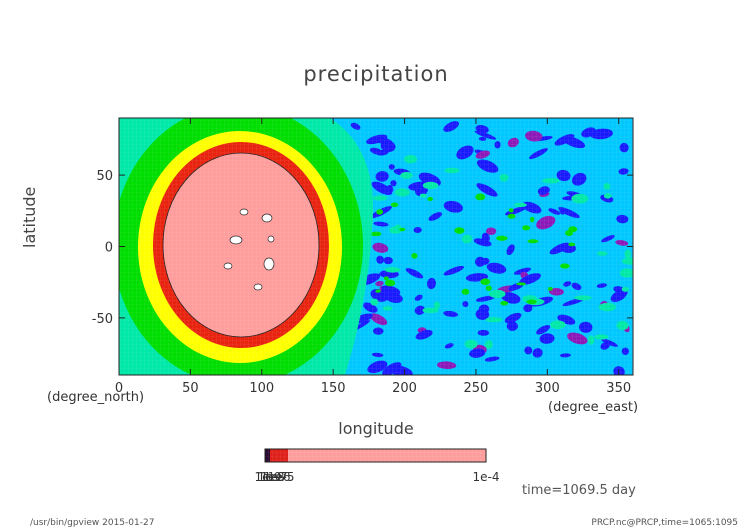 This screenshot has width=752, height=532. I want to click on colorbar-grid, so click(375, 455).